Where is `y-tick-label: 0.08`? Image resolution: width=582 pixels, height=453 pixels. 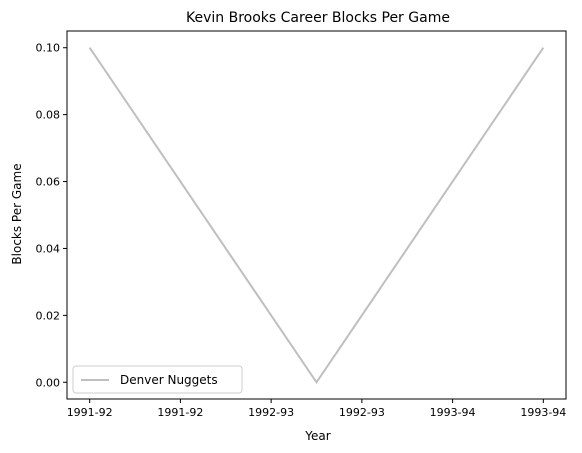 y-tick-label: 0.08 is located at coordinates (48, 115).